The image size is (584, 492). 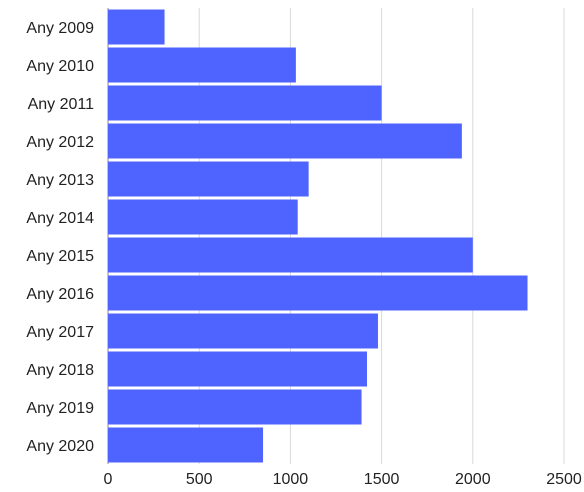 What do you see at coordinates (60, 446) in the screenshot?
I see `category-label: Any 2020` at bounding box center [60, 446].